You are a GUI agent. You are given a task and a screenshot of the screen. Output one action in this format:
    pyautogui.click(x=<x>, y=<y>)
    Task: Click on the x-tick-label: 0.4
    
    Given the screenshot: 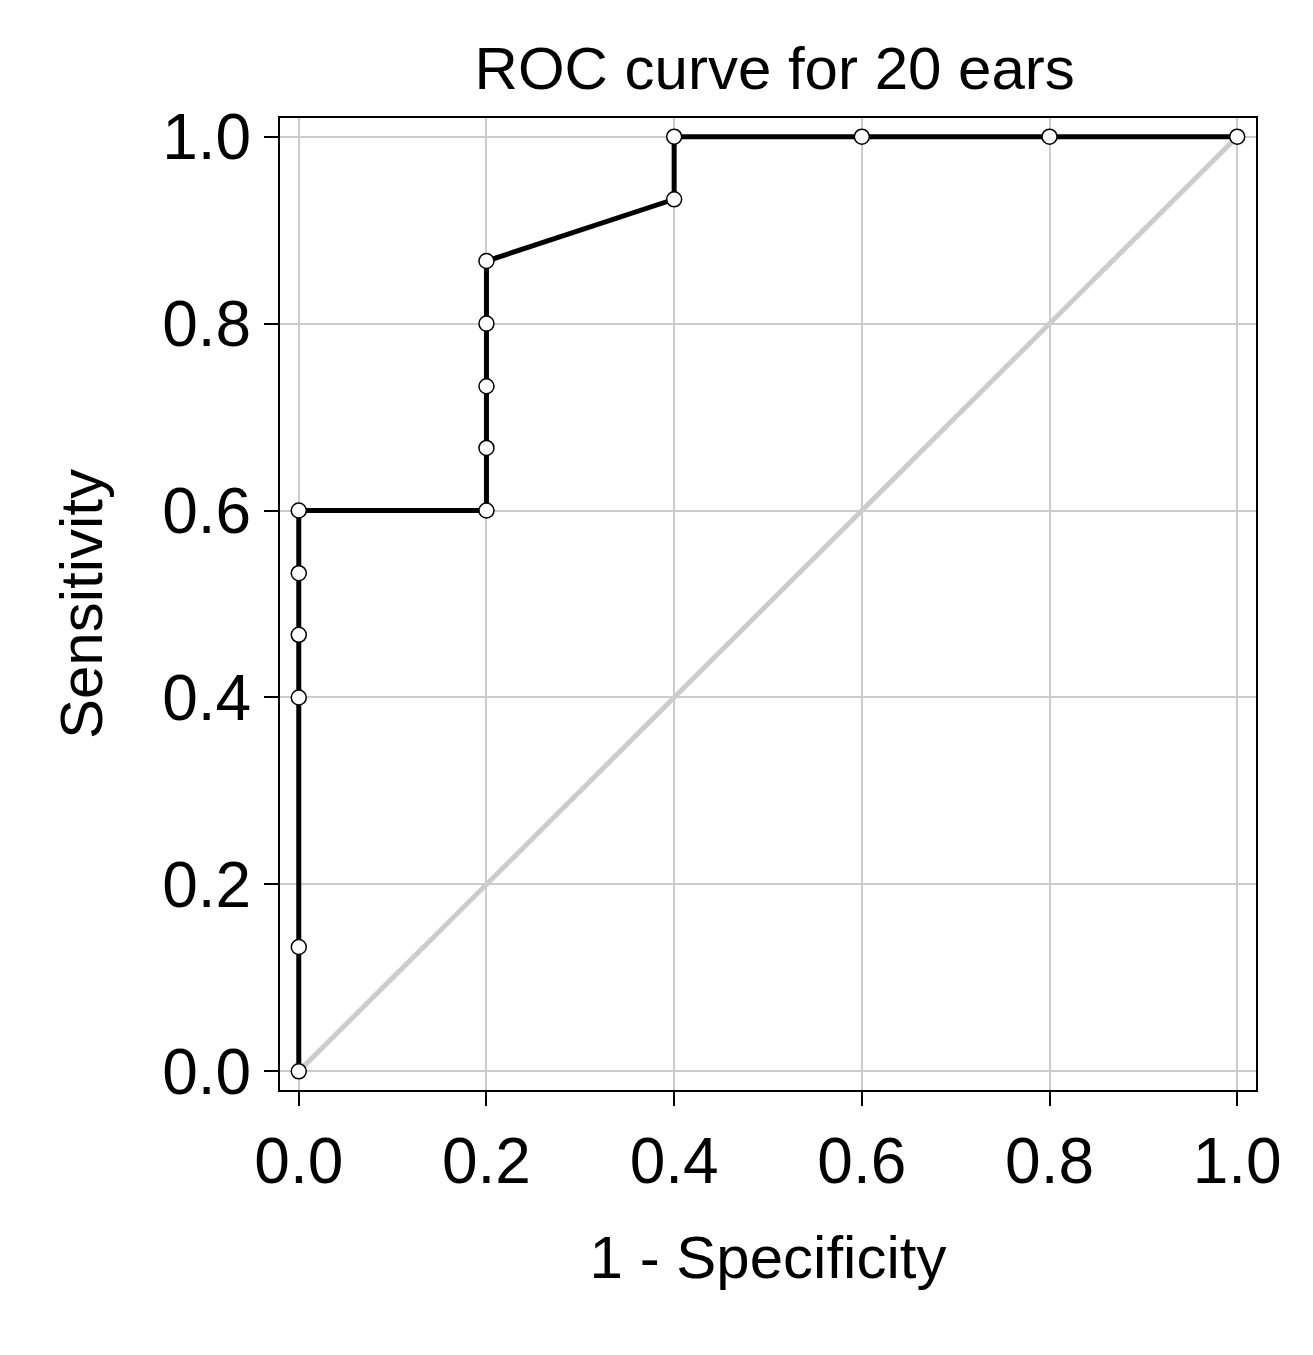 What is the action you would take?
    pyautogui.click(x=674, y=1160)
    